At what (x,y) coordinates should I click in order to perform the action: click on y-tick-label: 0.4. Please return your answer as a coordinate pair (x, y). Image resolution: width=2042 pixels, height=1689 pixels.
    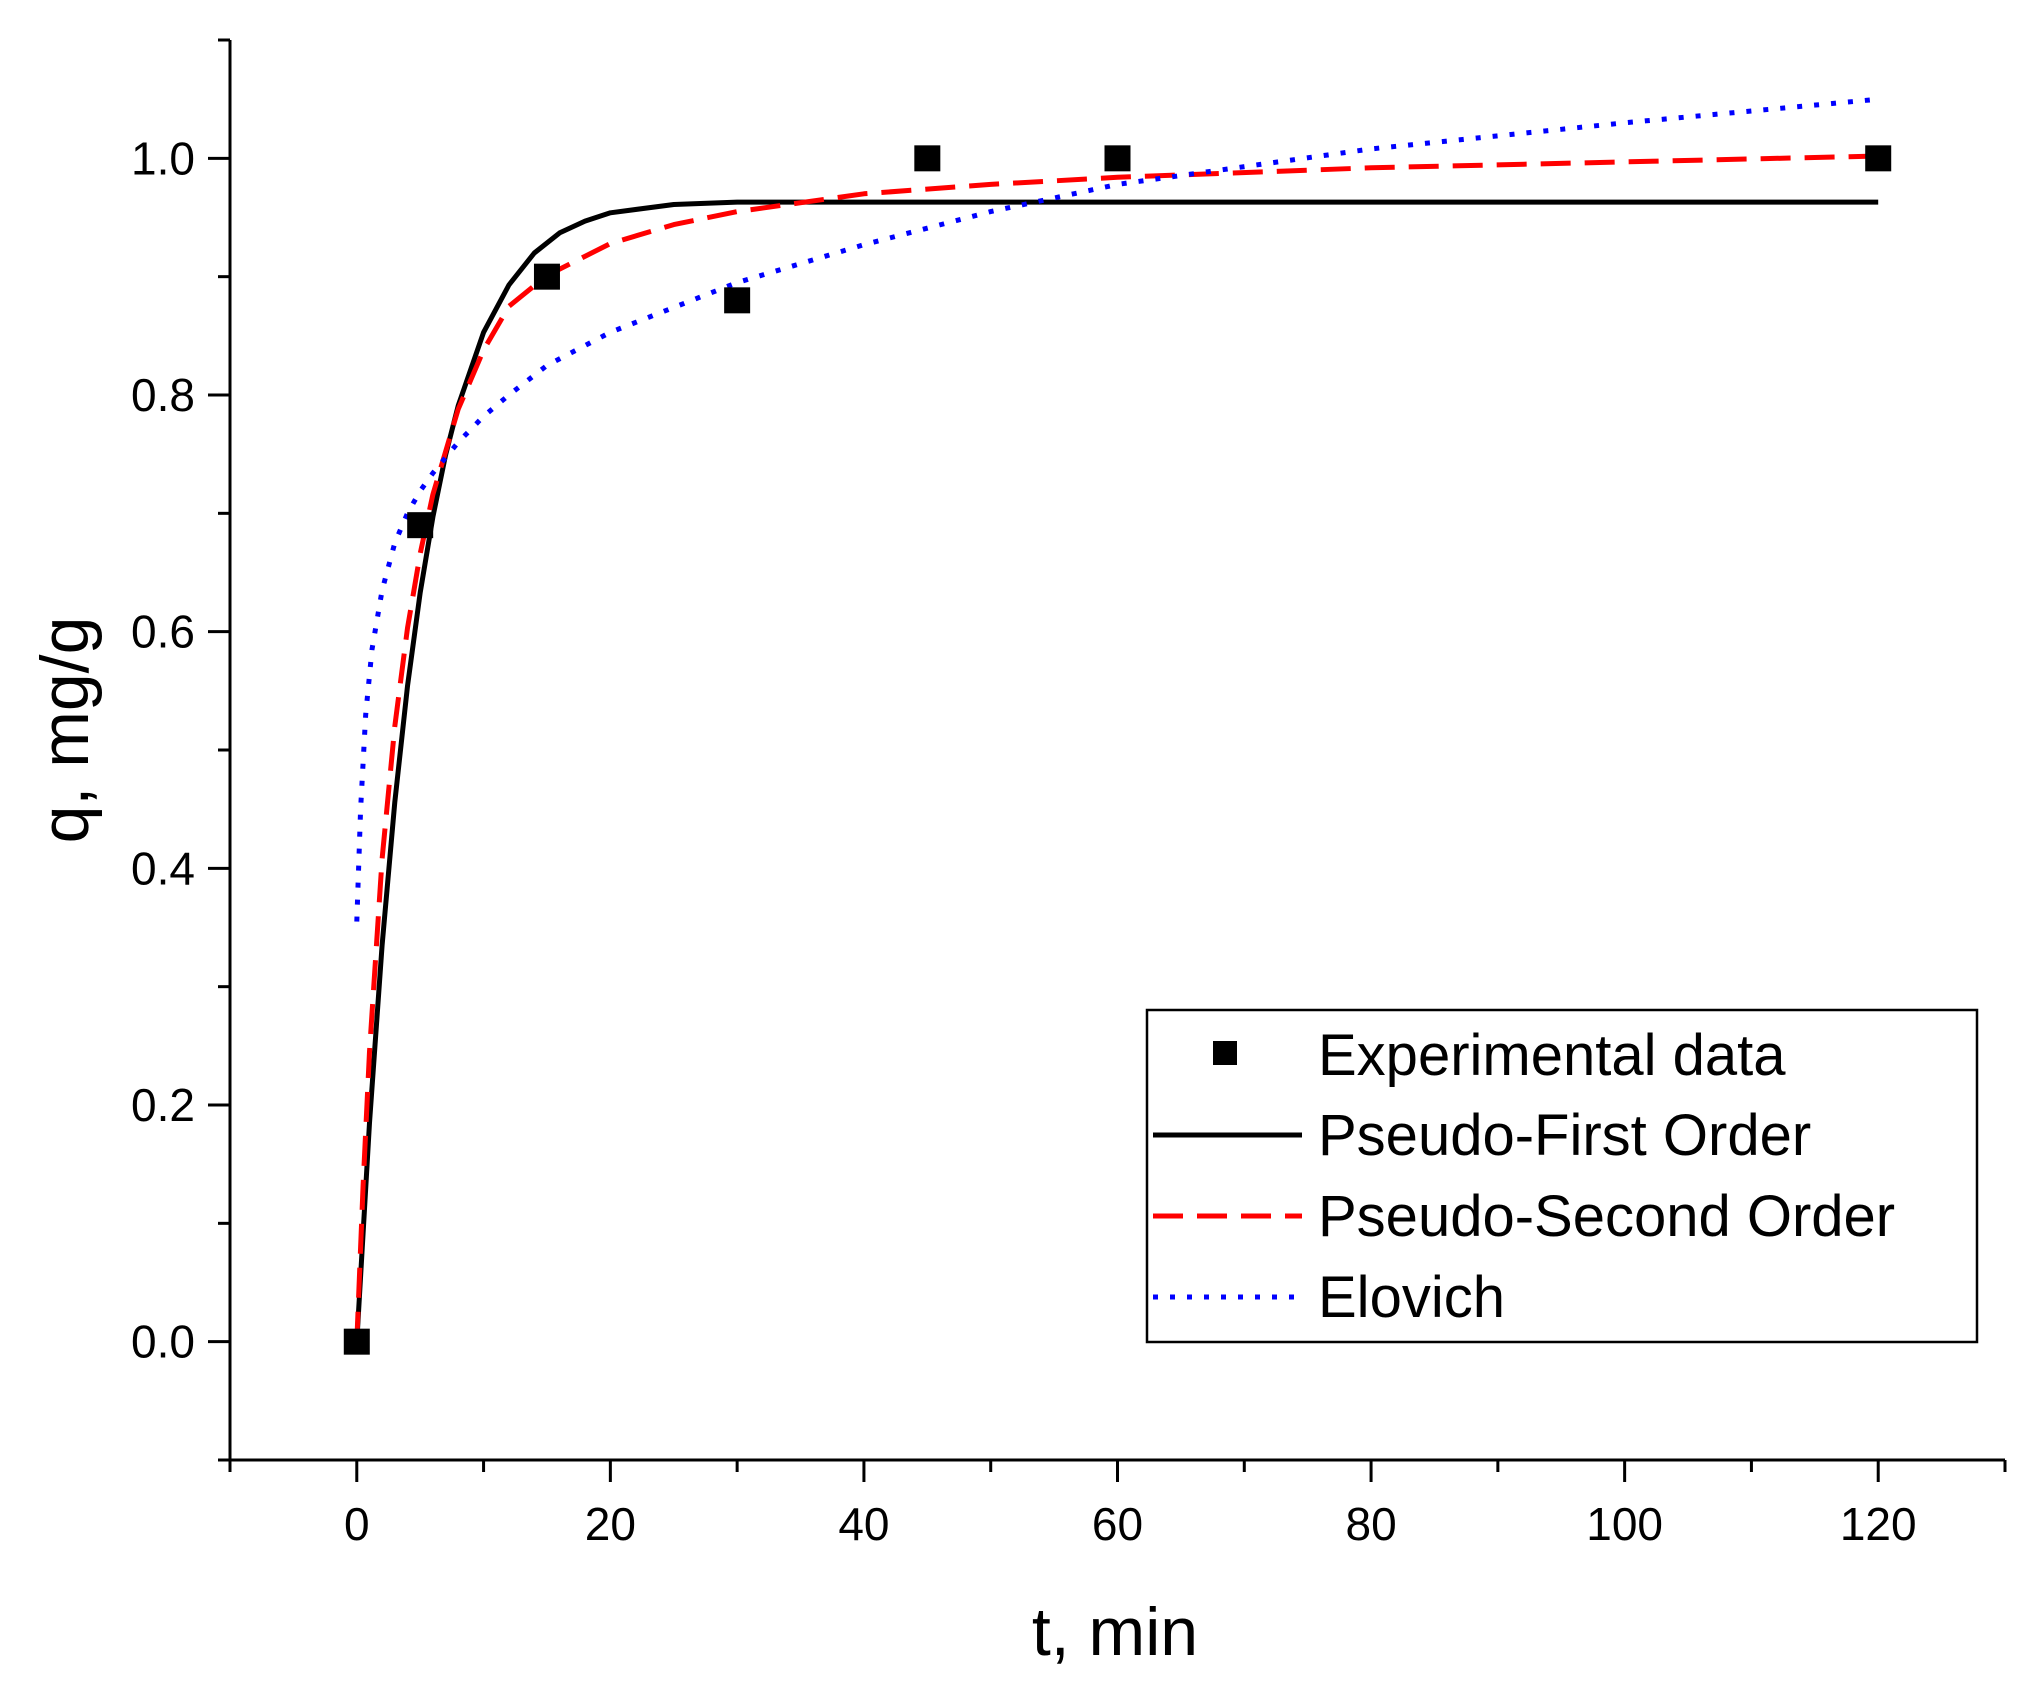
    Looking at the image, I should click on (163, 868).